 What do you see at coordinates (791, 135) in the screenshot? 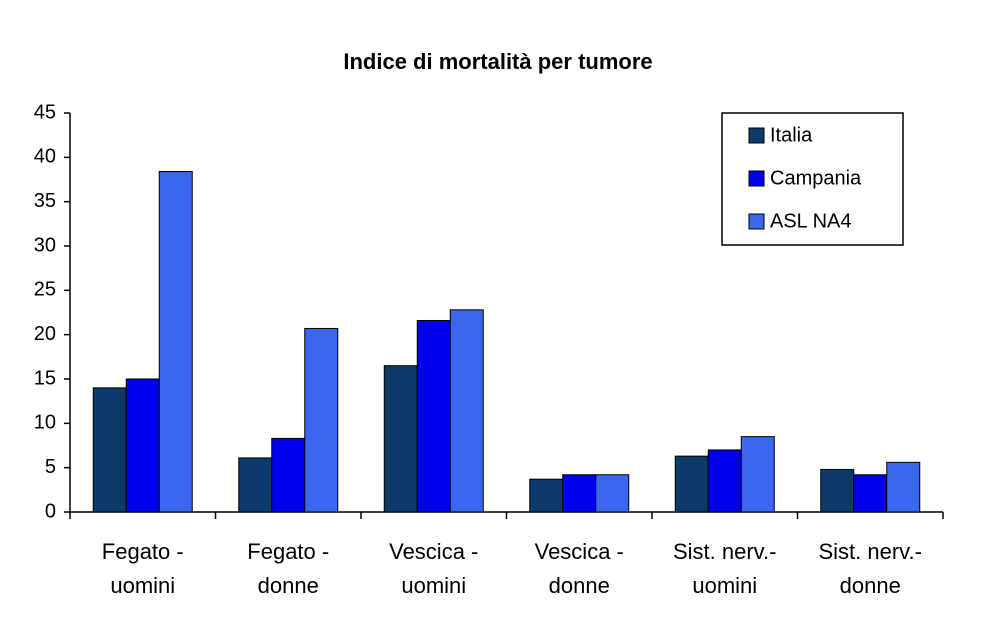
I see `legend-label: Italia` at bounding box center [791, 135].